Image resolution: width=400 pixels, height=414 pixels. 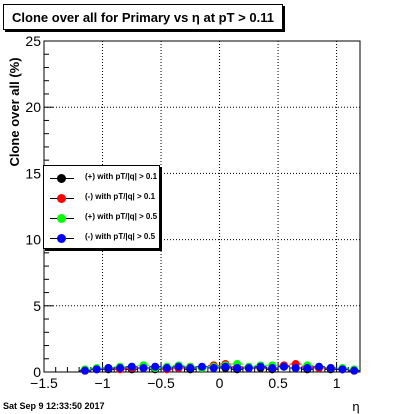 I want to click on y-tick-label: 15, so click(x=33, y=173).